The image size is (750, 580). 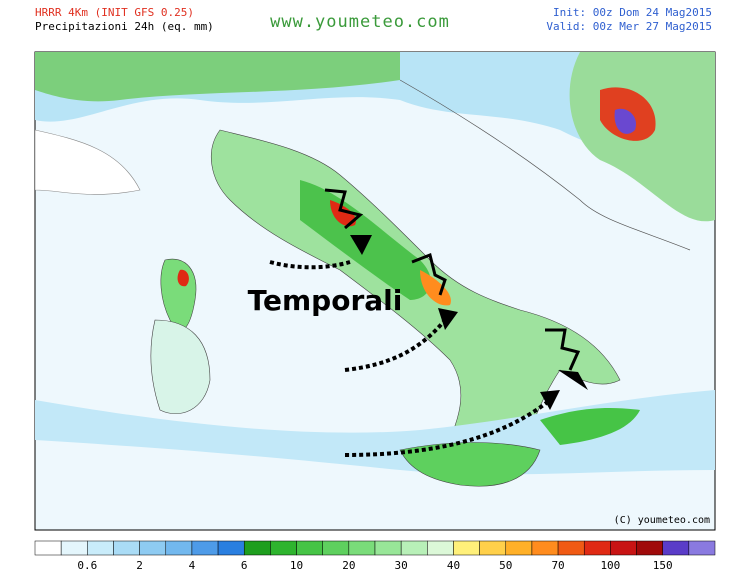 I want to click on colorbar-label: 2, so click(x=139, y=565).